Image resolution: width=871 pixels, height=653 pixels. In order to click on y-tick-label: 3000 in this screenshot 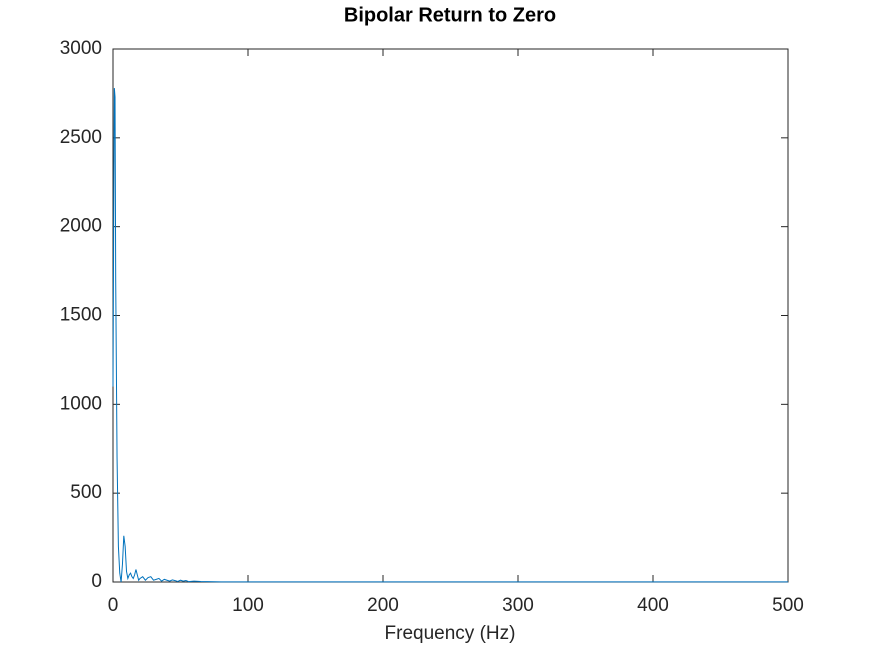, I will do `click(81, 48)`.